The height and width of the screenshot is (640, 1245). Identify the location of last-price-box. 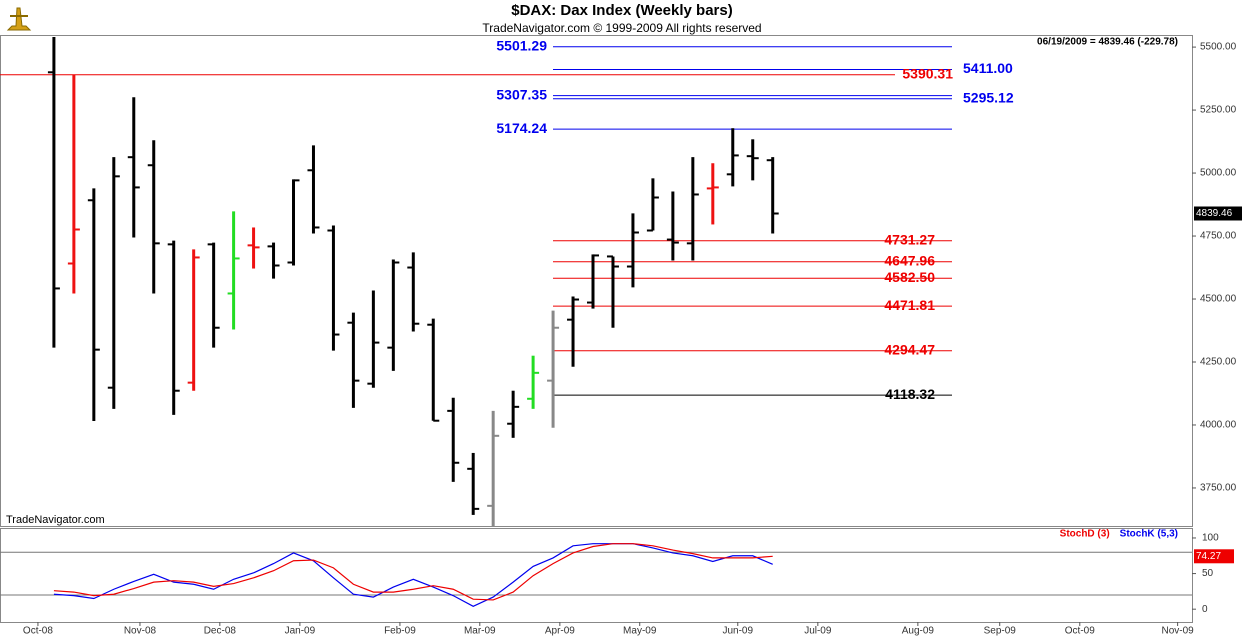
(1218, 213).